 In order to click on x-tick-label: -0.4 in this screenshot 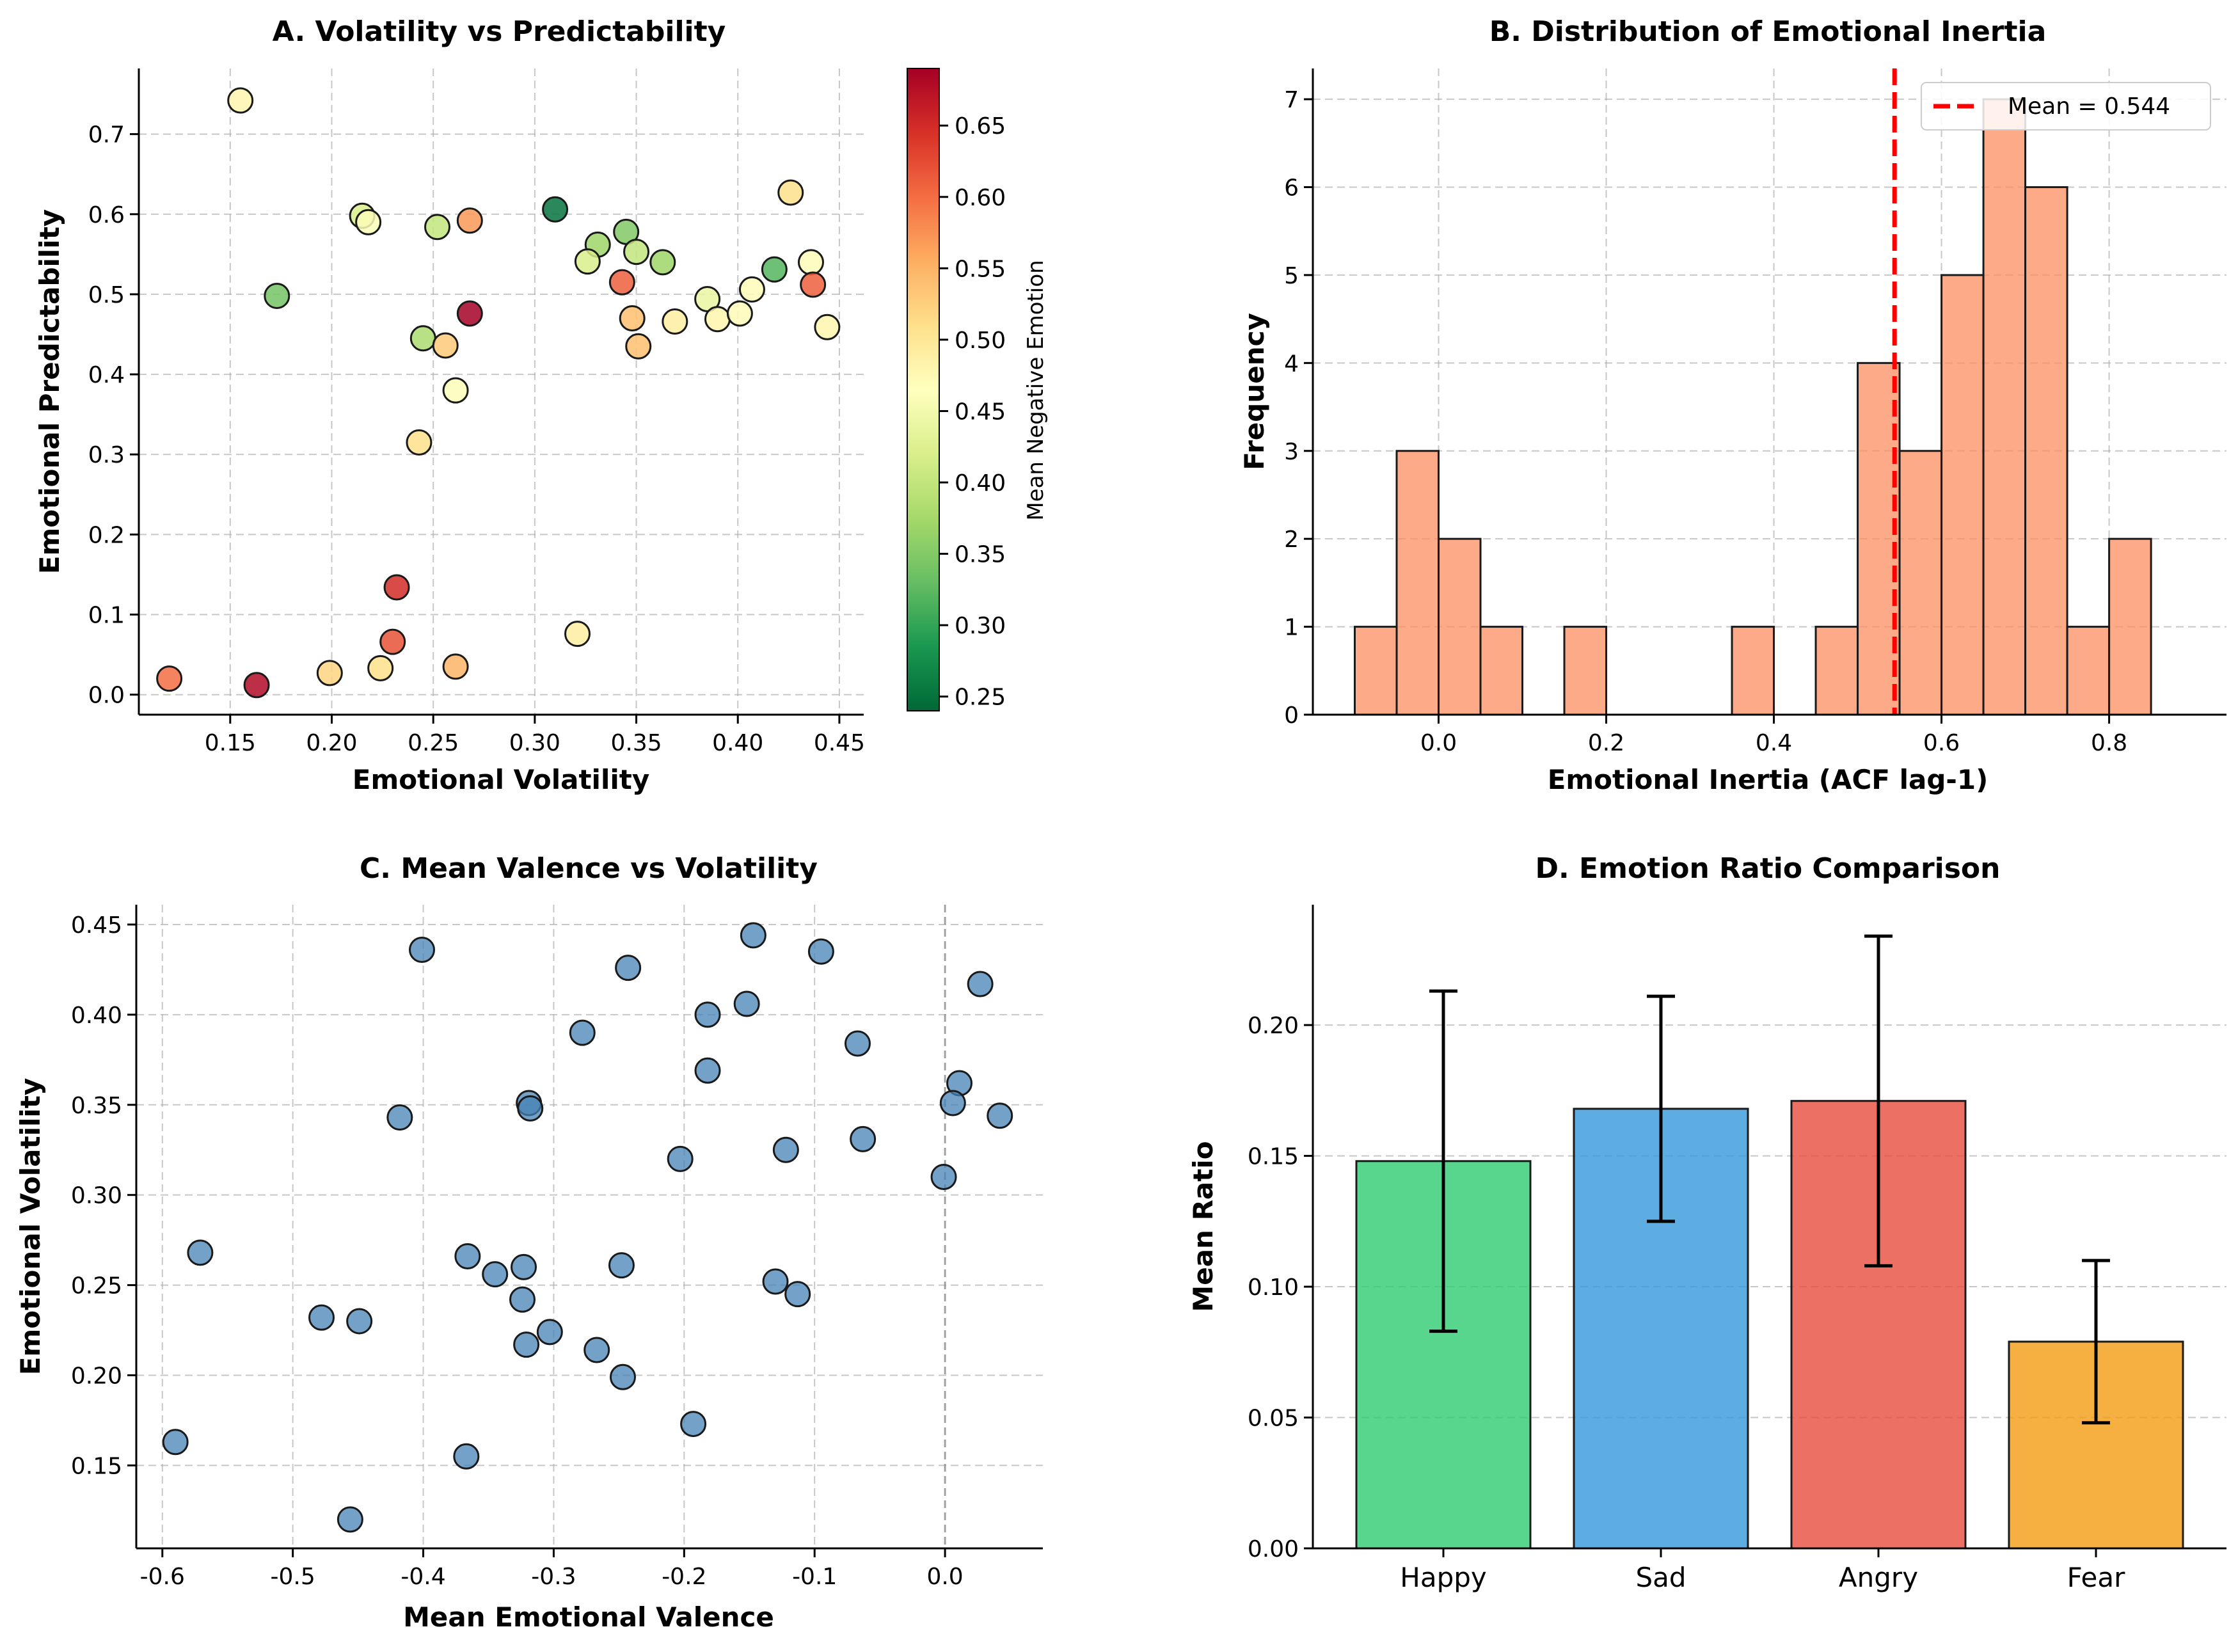, I will do `click(423, 1577)`.